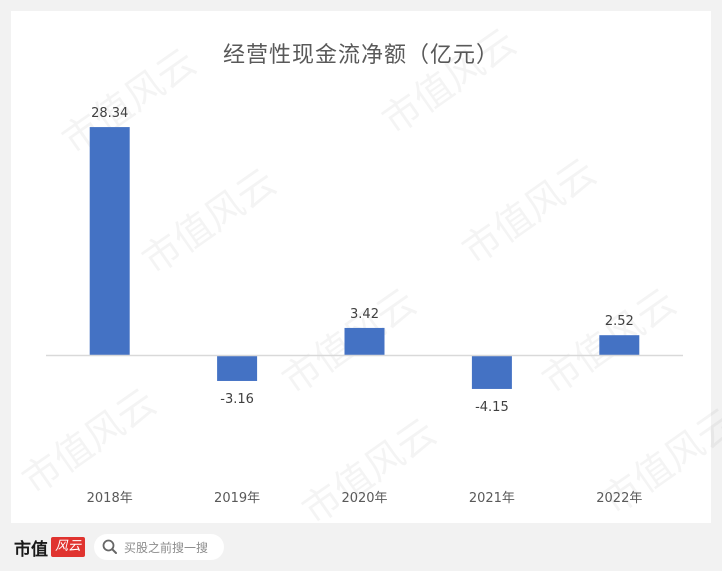 The height and width of the screenshot is (571, 722). Describe the element at coordinates (68, 547) in the screenshot. I see `brand-mark: 风云` at that location.